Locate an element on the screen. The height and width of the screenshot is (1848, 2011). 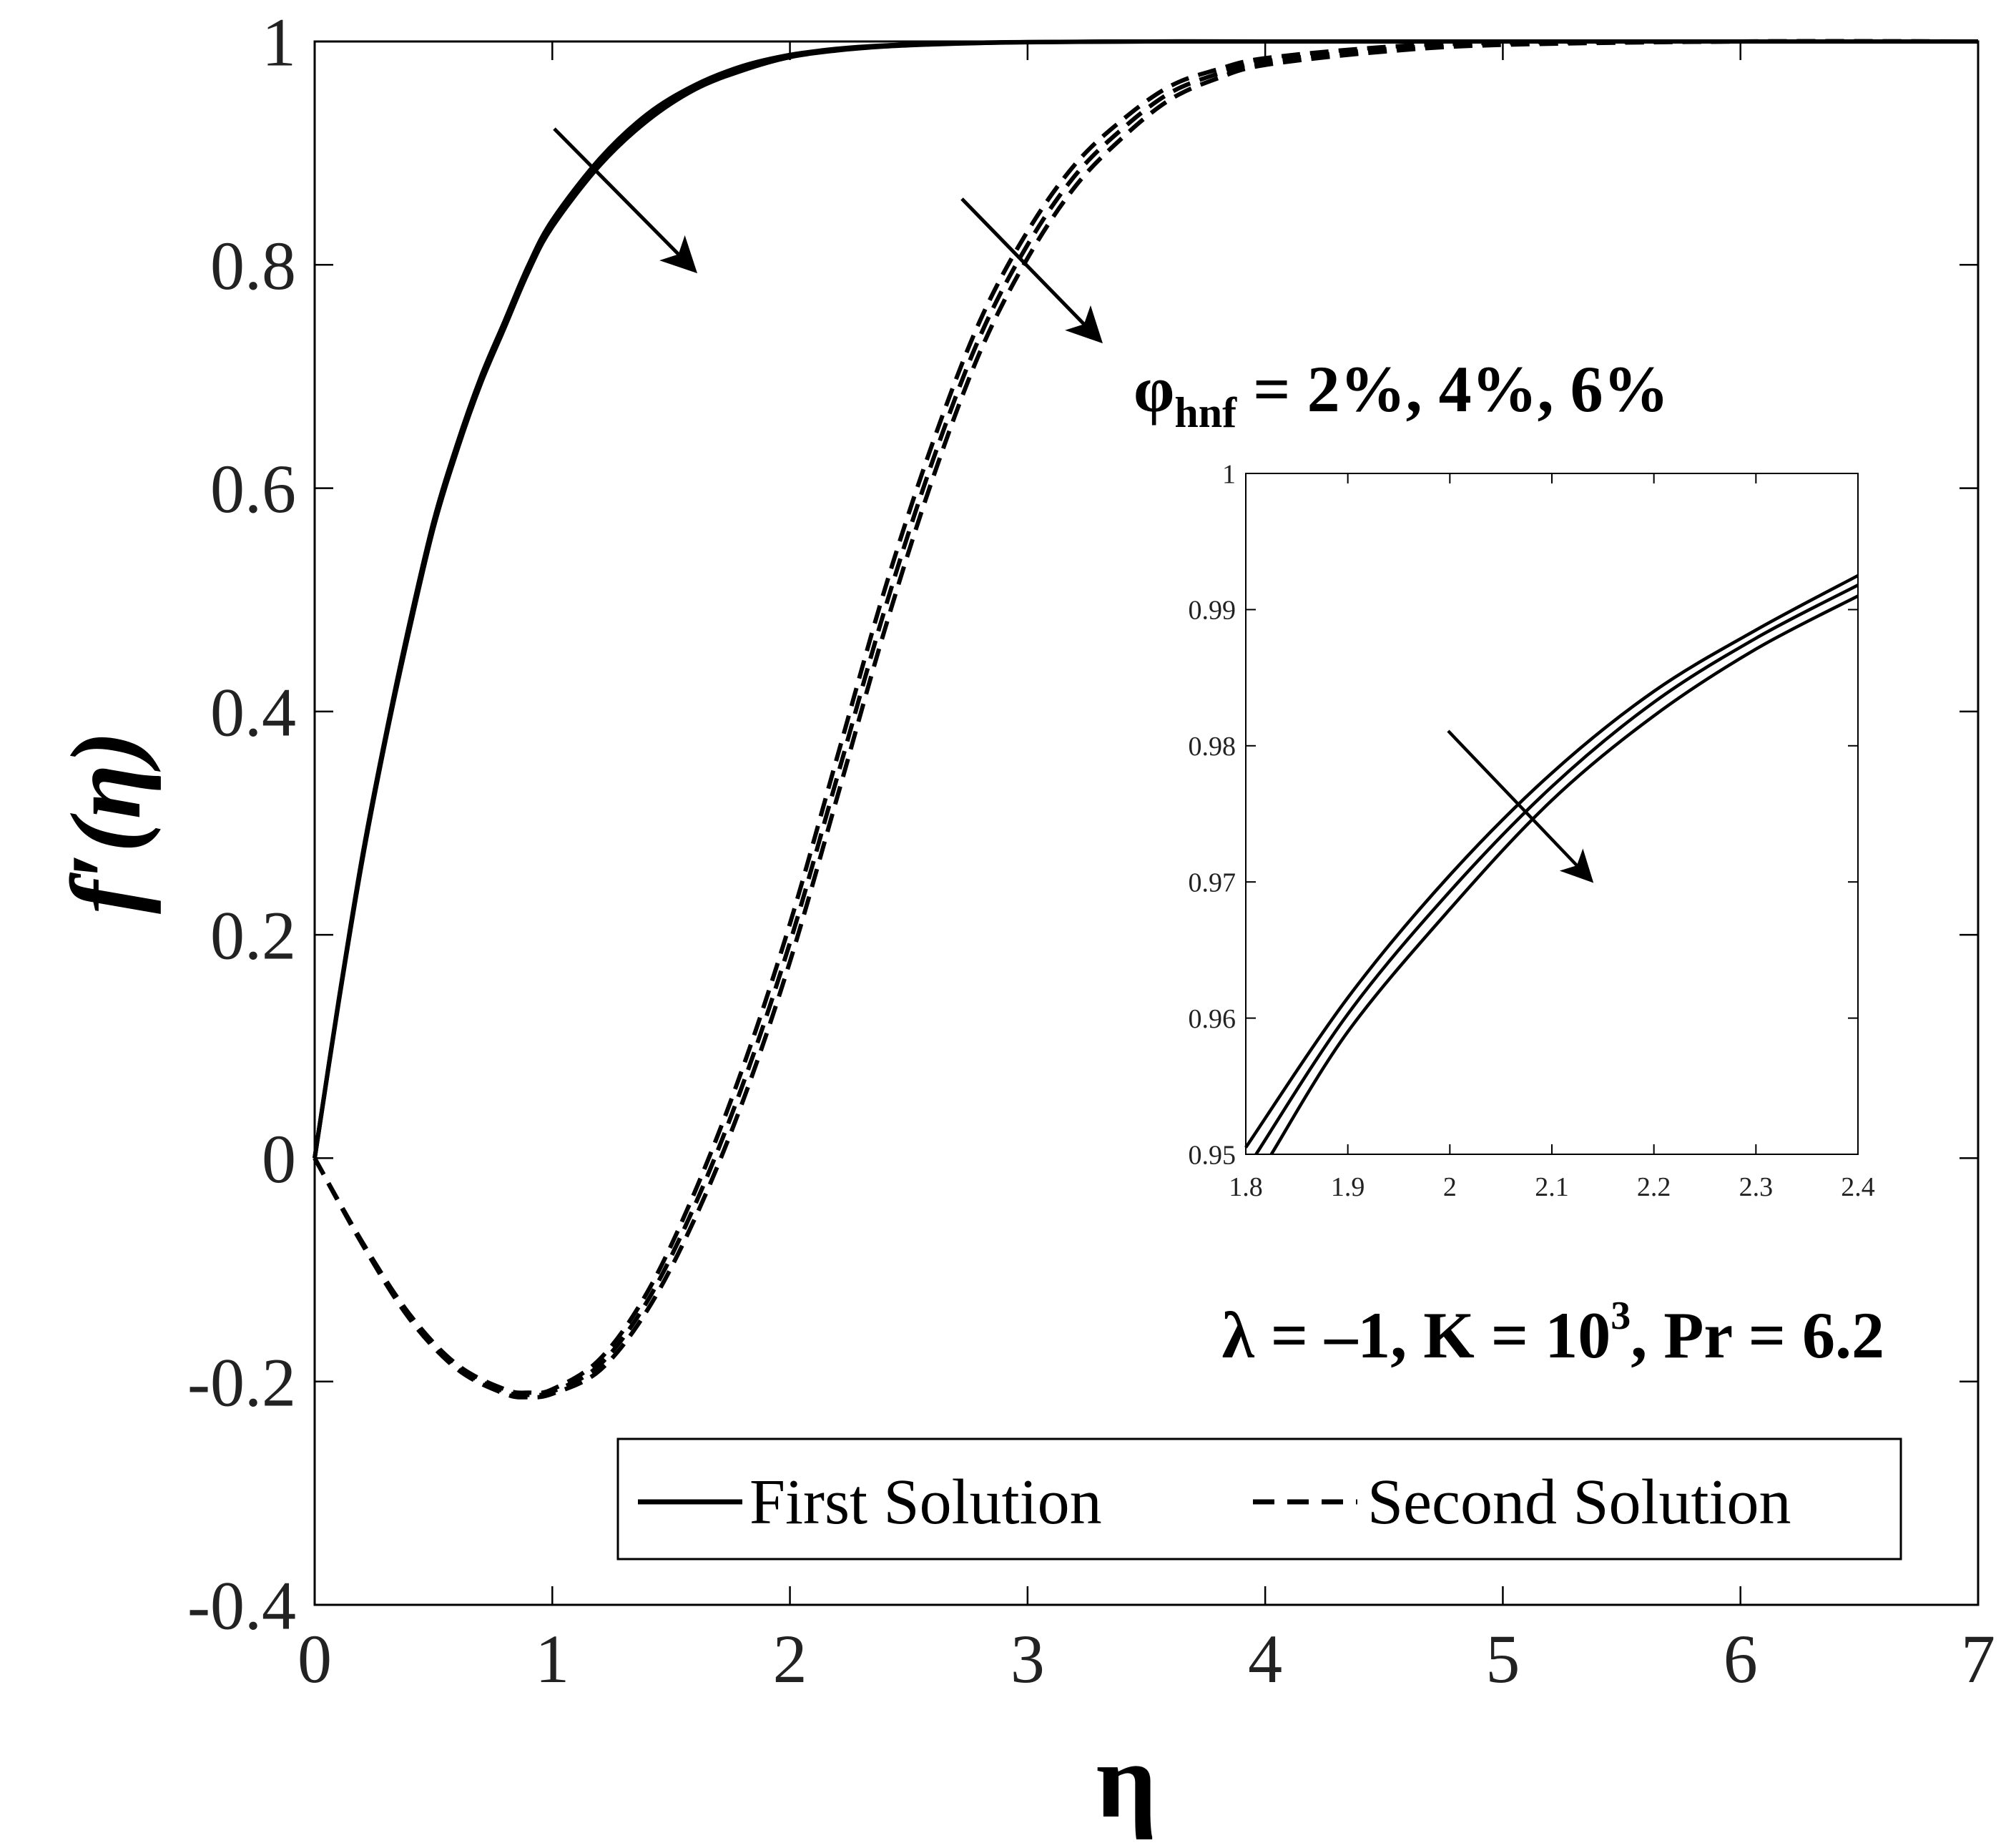
y-axis-label: f′(η) is located at coordinates (107, 823).